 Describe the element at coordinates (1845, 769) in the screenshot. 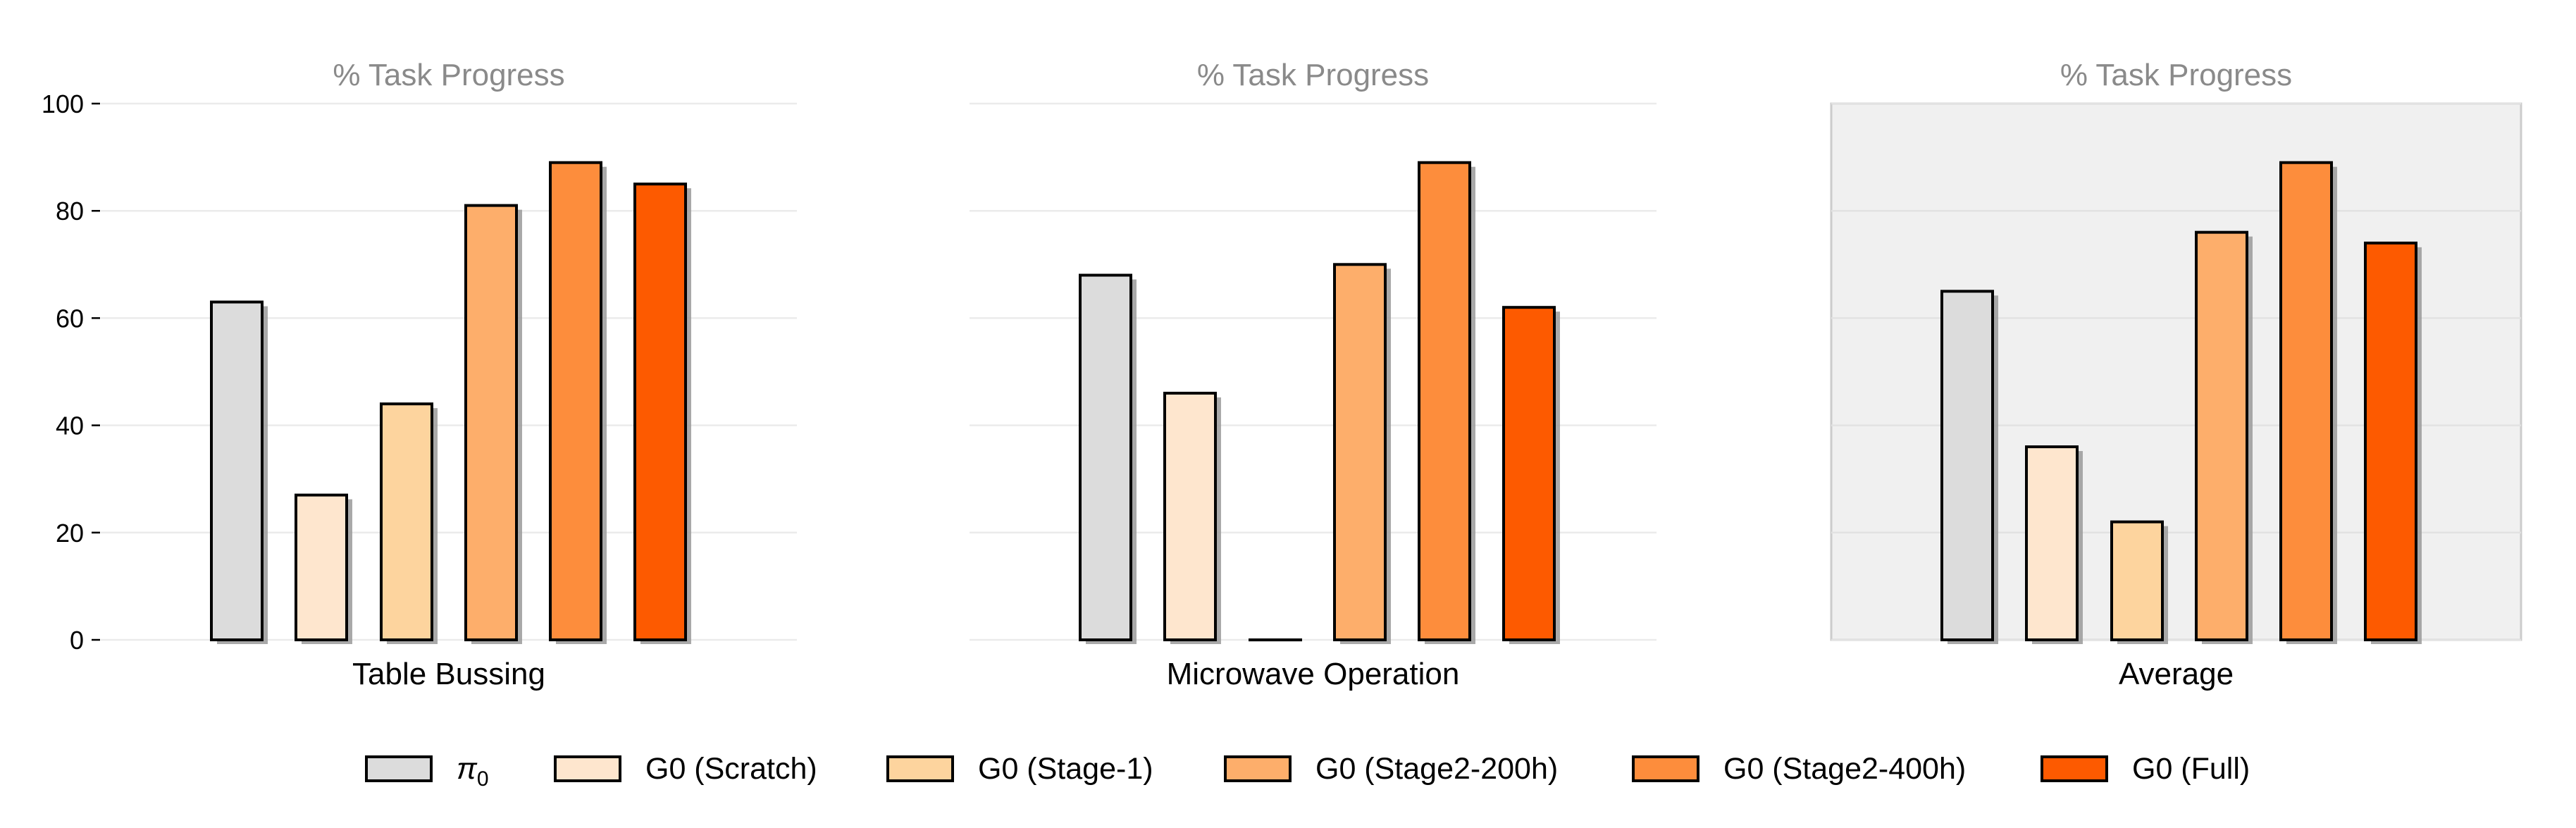

I see `legend-label: G0 (Stage2-400h)` at that location.